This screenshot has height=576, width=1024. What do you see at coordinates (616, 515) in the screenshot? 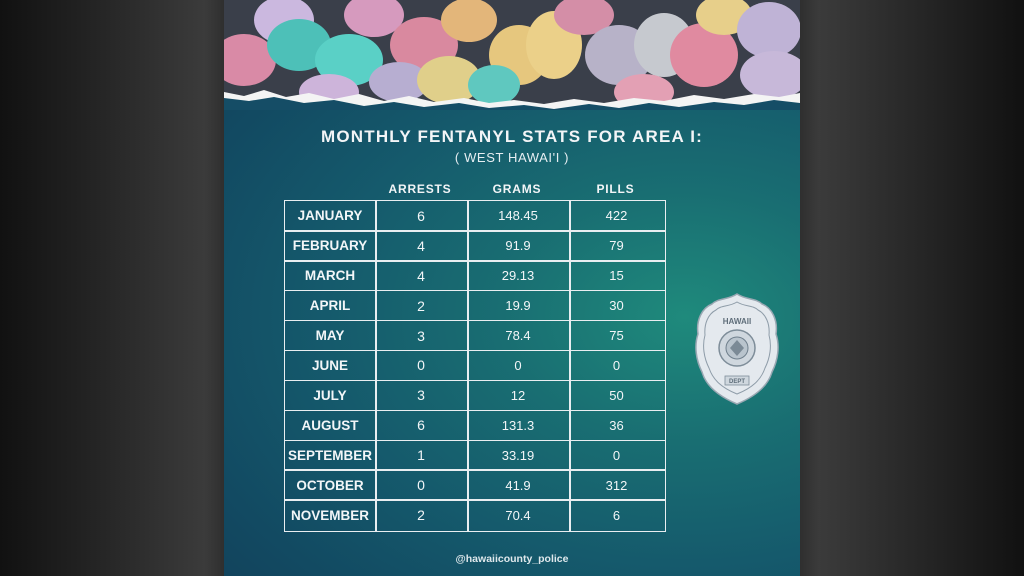
I see `pills-cell: 6` at bounding box center [616, 515].